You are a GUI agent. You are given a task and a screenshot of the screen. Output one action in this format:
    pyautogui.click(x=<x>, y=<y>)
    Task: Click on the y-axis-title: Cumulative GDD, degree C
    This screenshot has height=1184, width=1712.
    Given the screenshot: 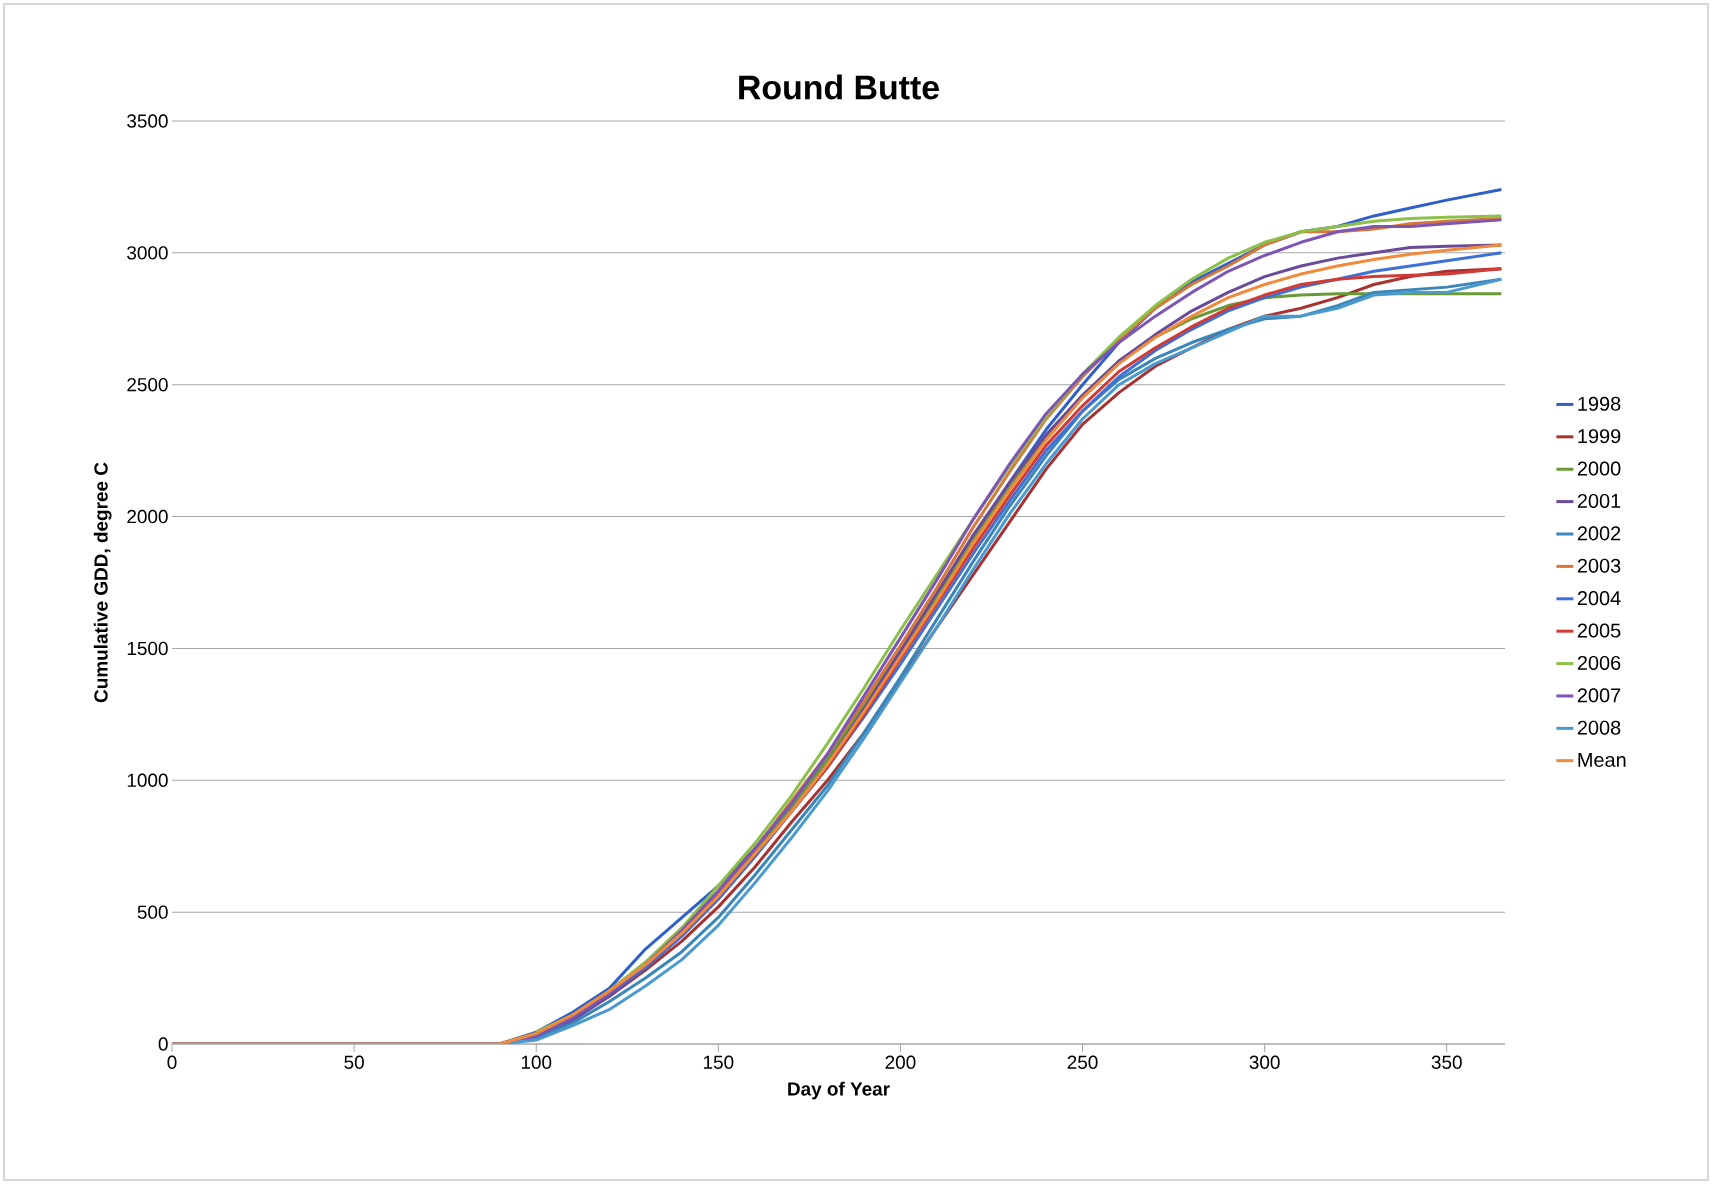 What is the action you would take?
    pyautogui.click(x=102, y=582)
    